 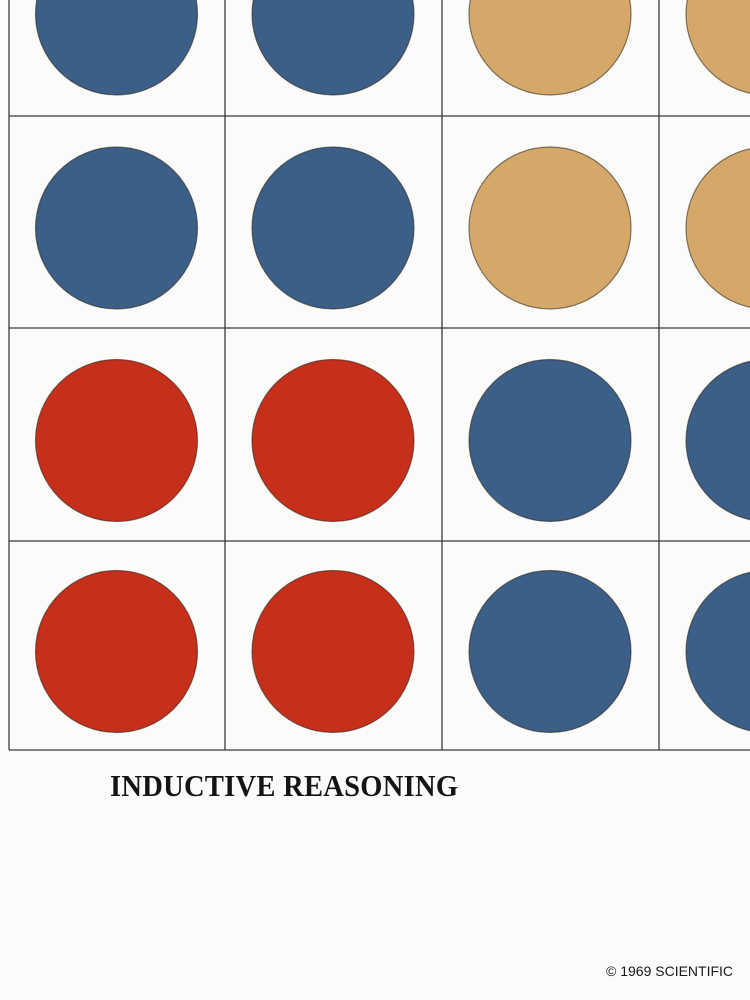 I want to click on blue-circle-r2-c1, so click(x=116, y=228).